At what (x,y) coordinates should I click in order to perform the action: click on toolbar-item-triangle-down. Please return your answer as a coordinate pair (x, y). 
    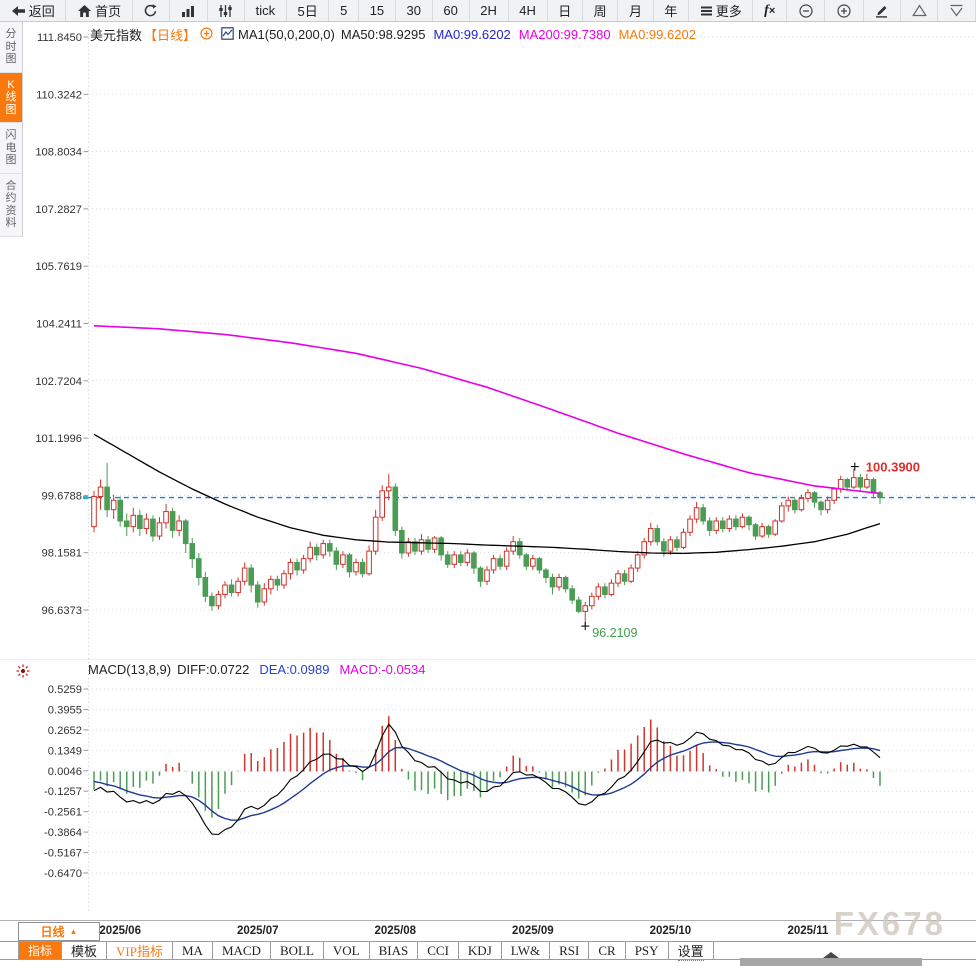
    Looking at the image, I should click on (957, 10).